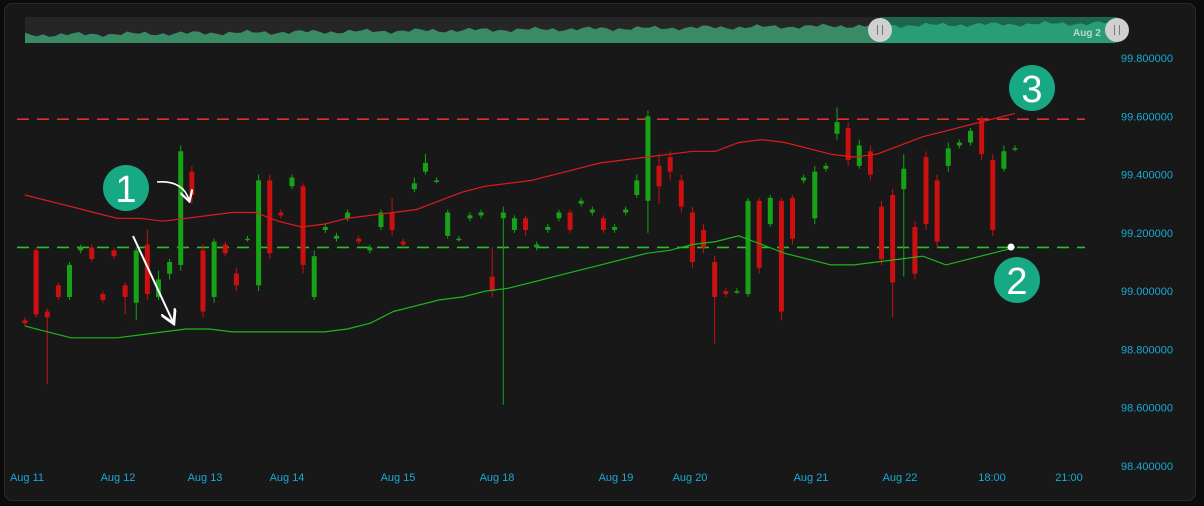 The width and height of the screenshot is (1204, 506). I want to click on navigator-left-handle, so click(880, 30).